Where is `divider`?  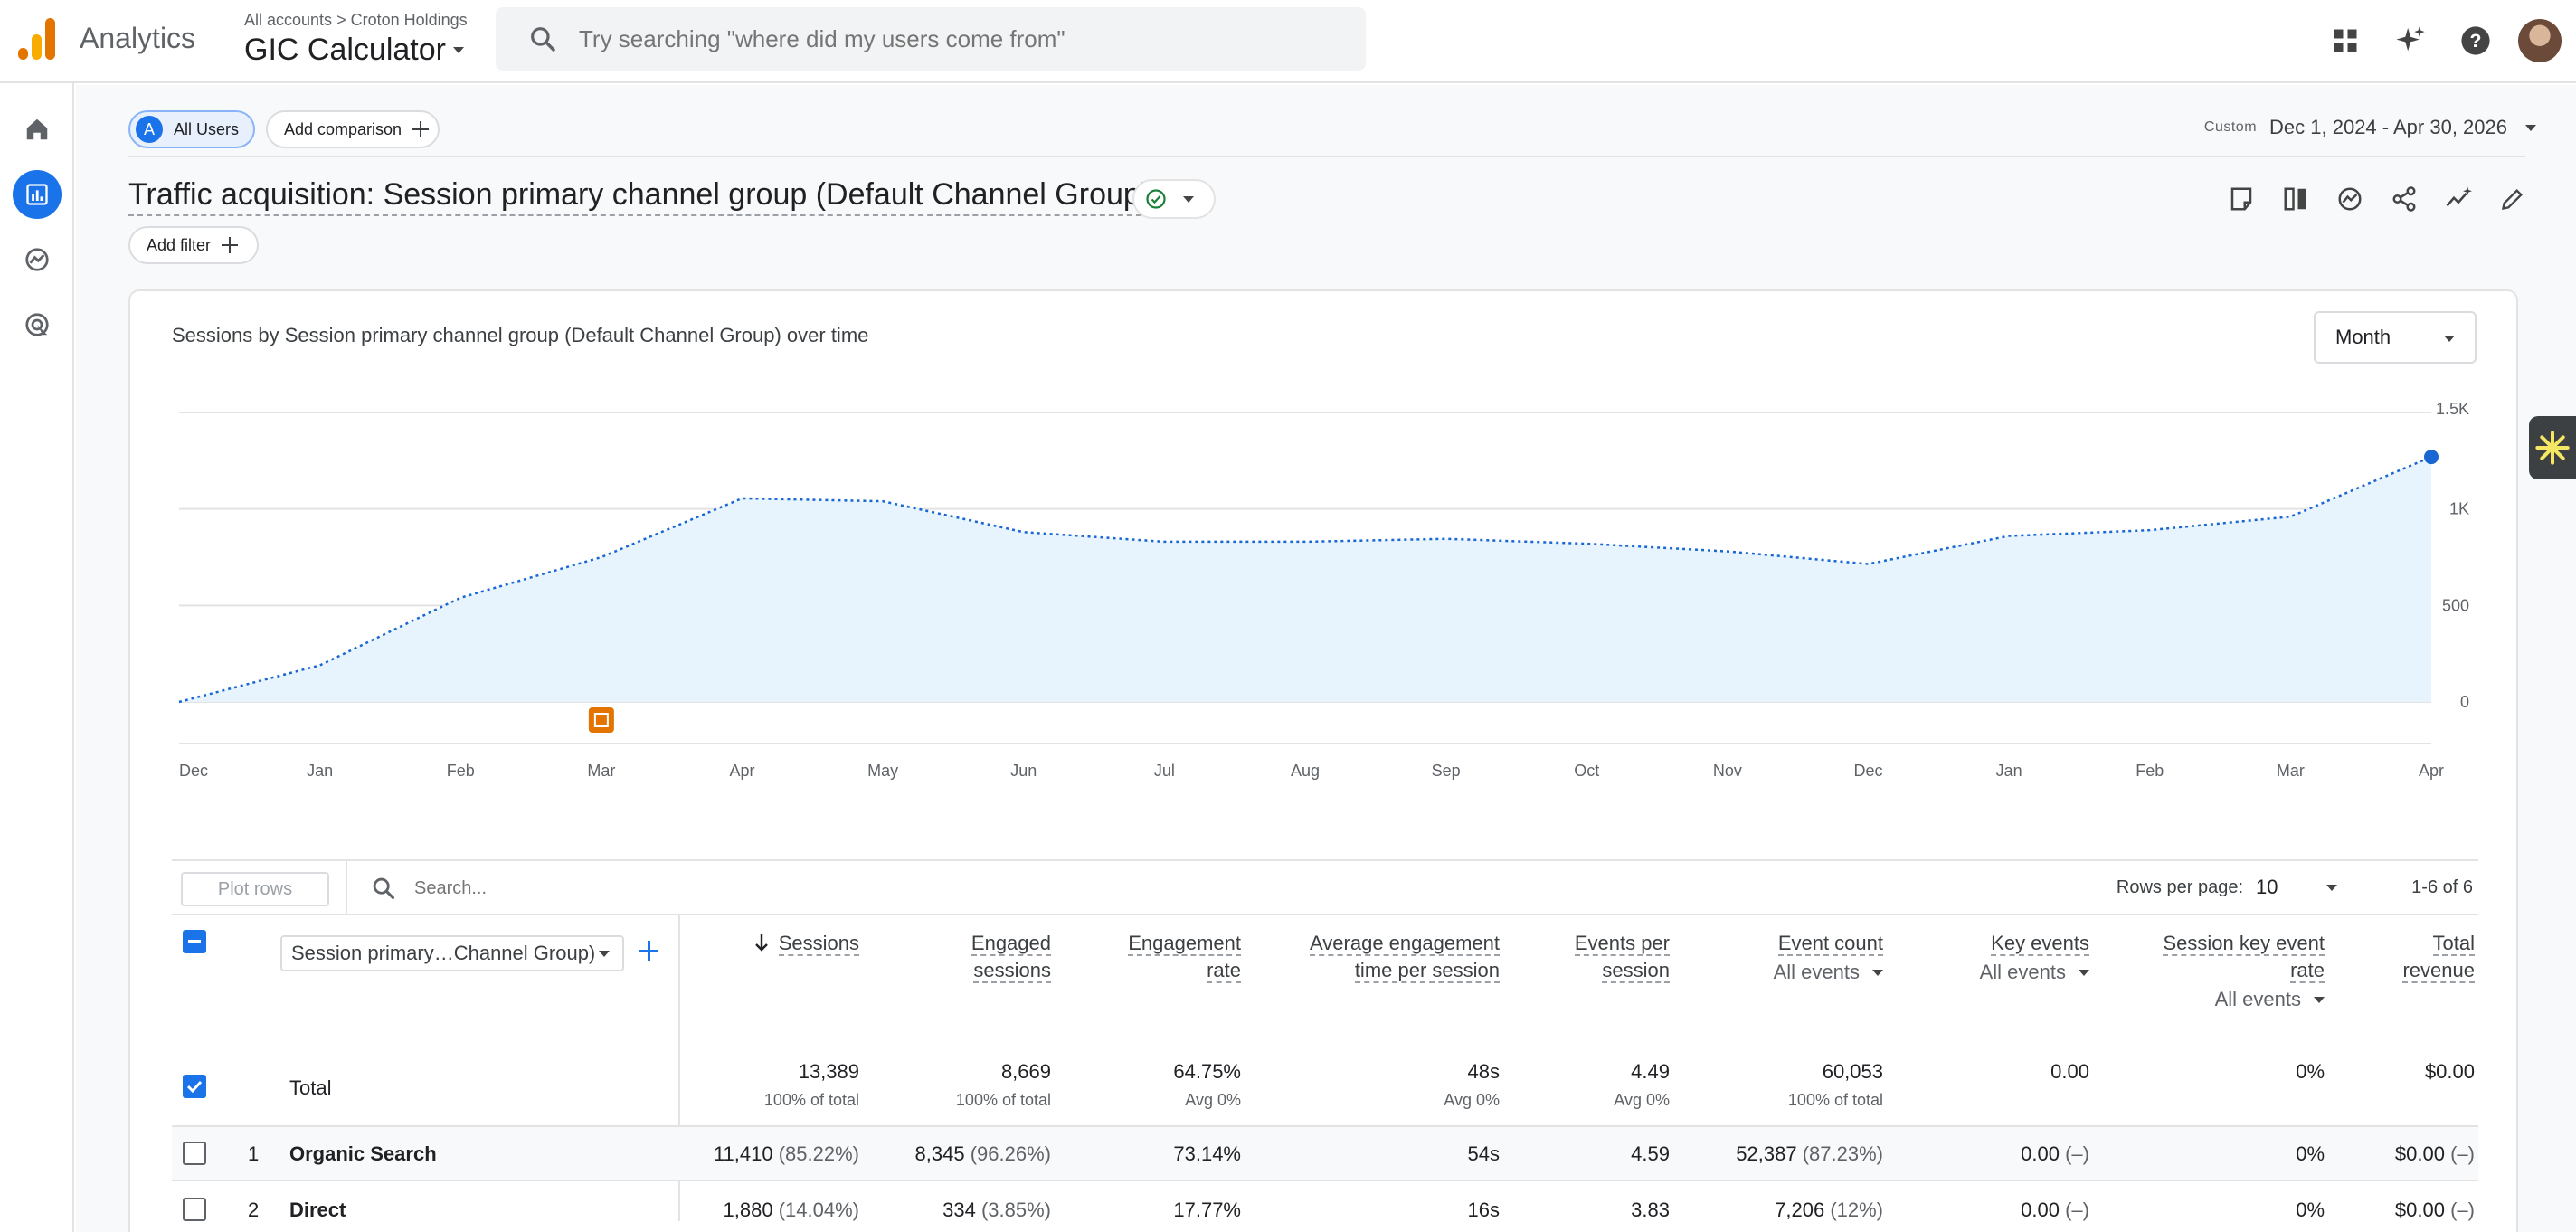 divider is located at coordinates (1326, 156).